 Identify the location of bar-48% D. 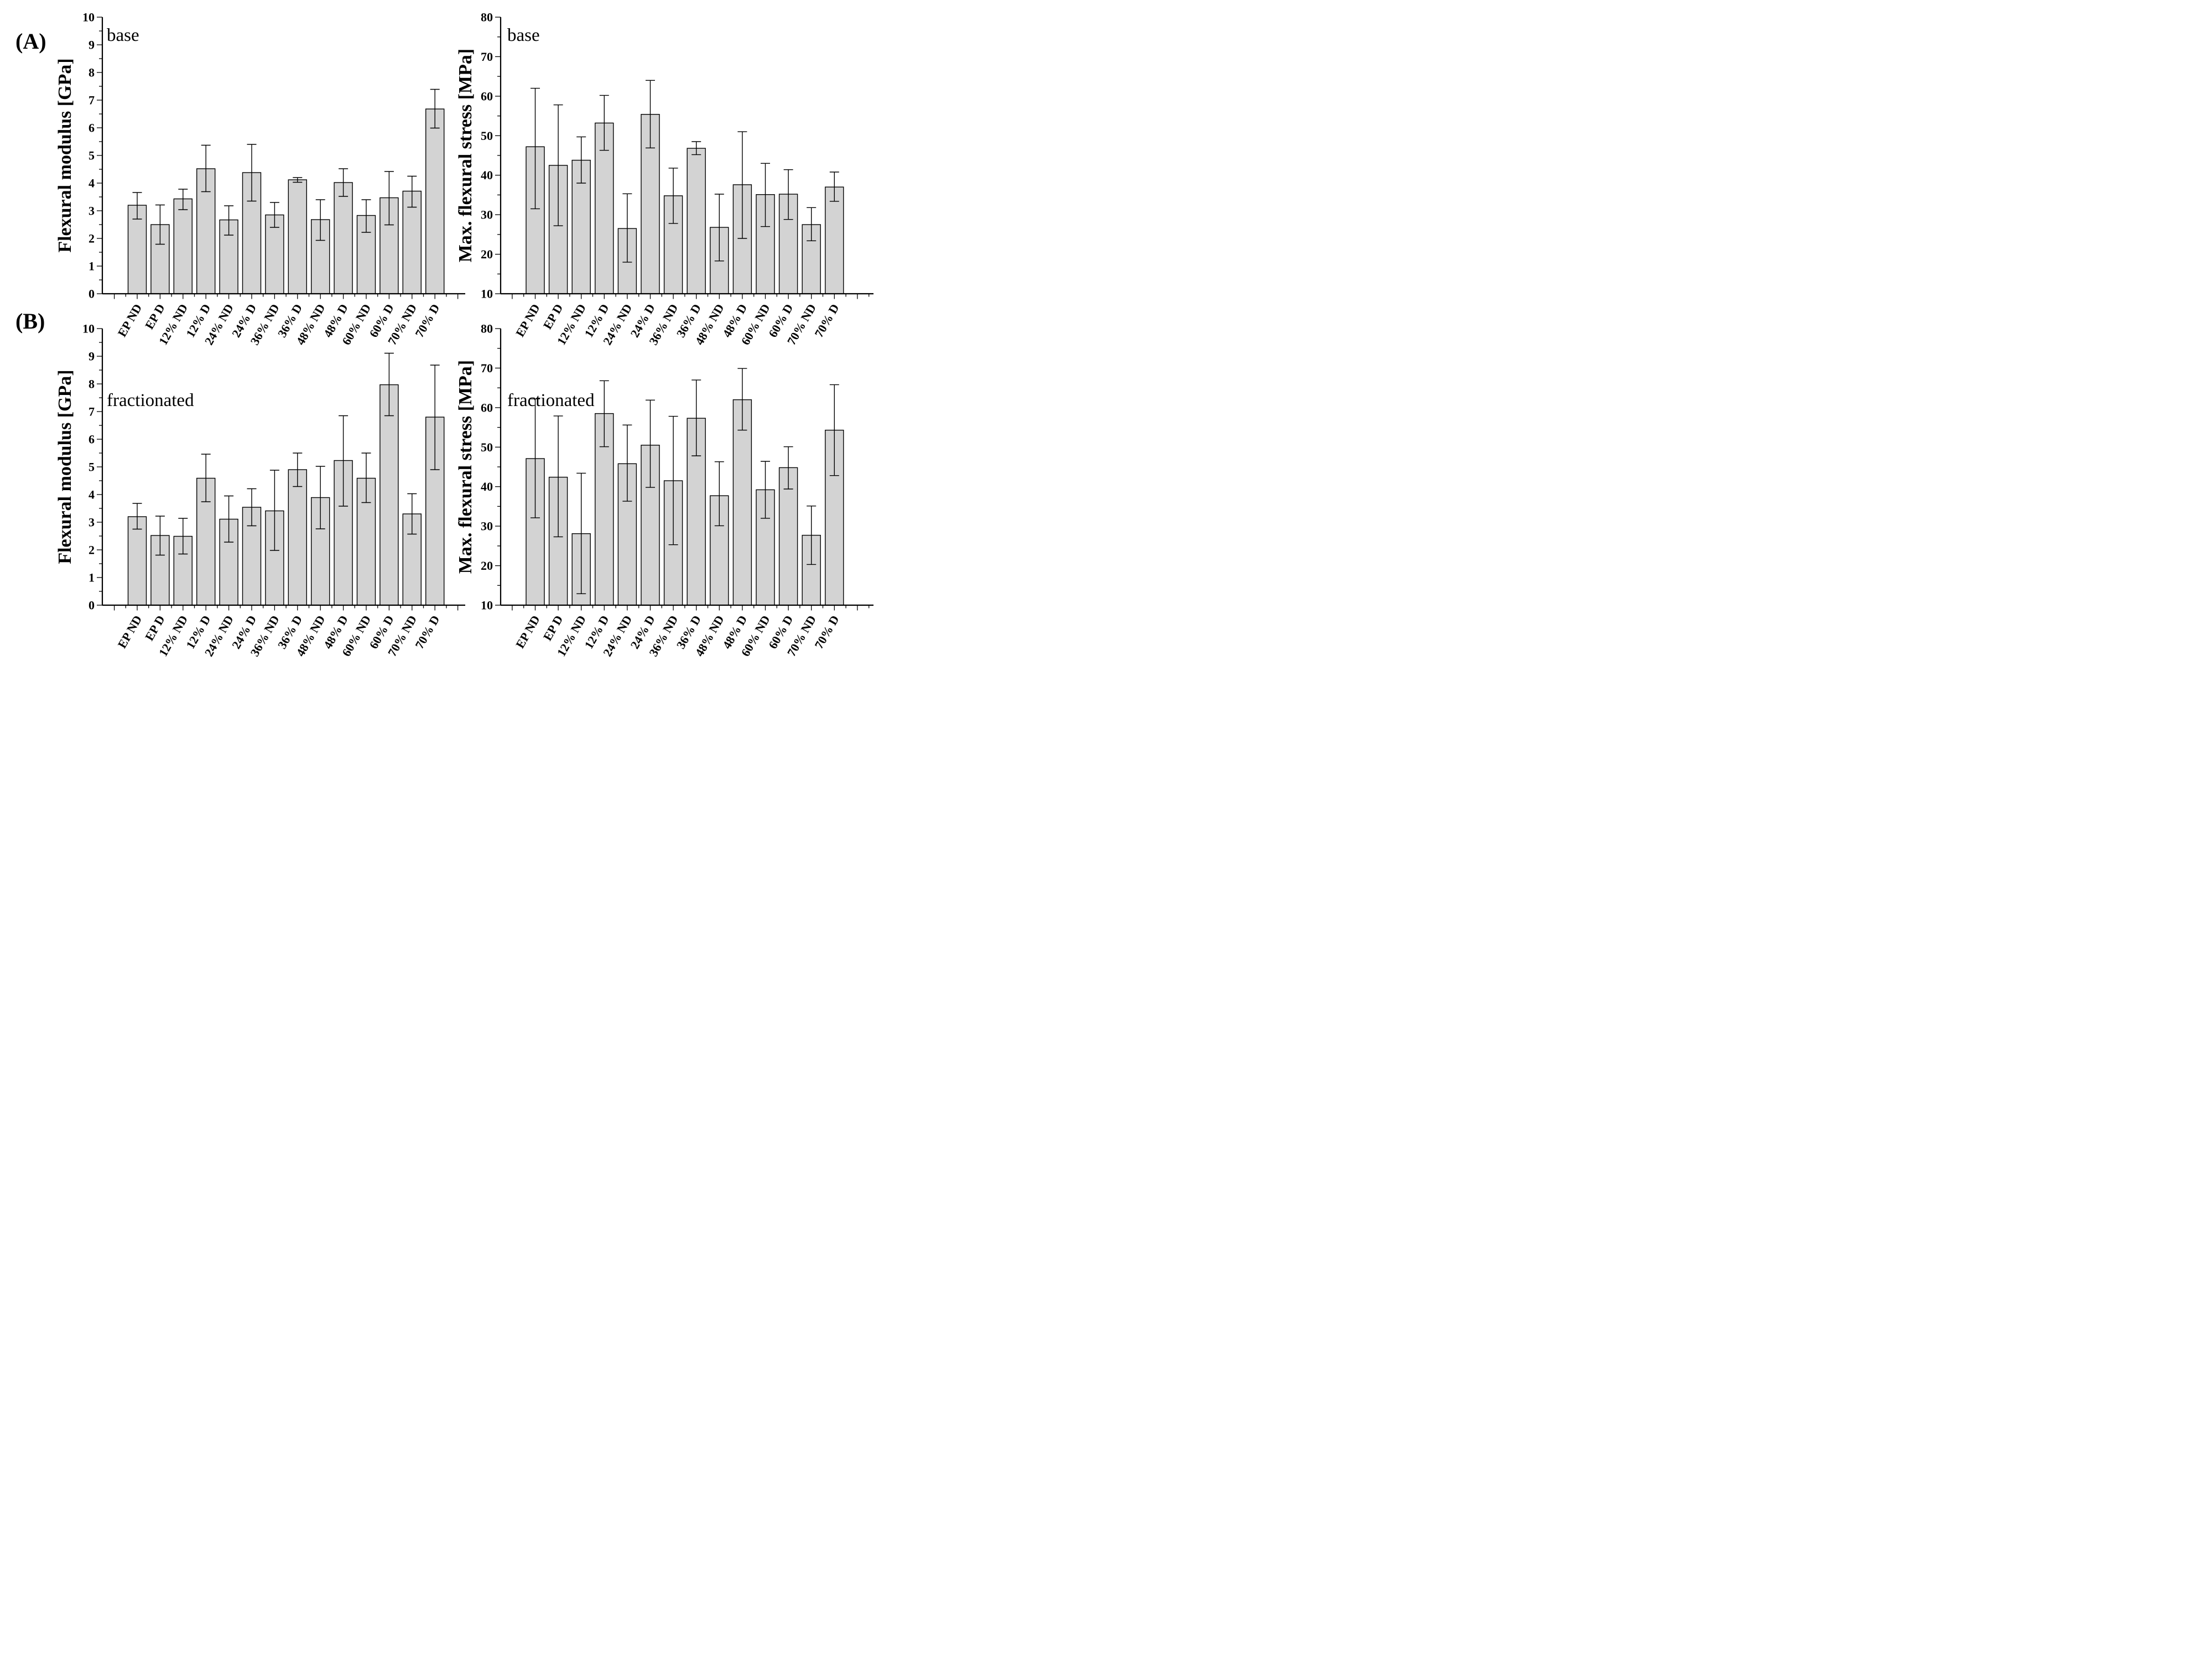
(344, 238).